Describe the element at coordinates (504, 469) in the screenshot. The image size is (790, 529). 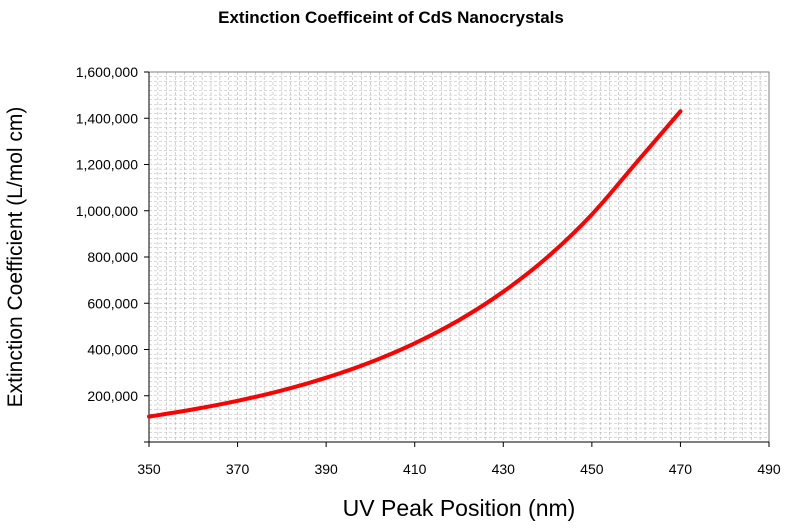
I see `x-tick-label: 430` at that location.